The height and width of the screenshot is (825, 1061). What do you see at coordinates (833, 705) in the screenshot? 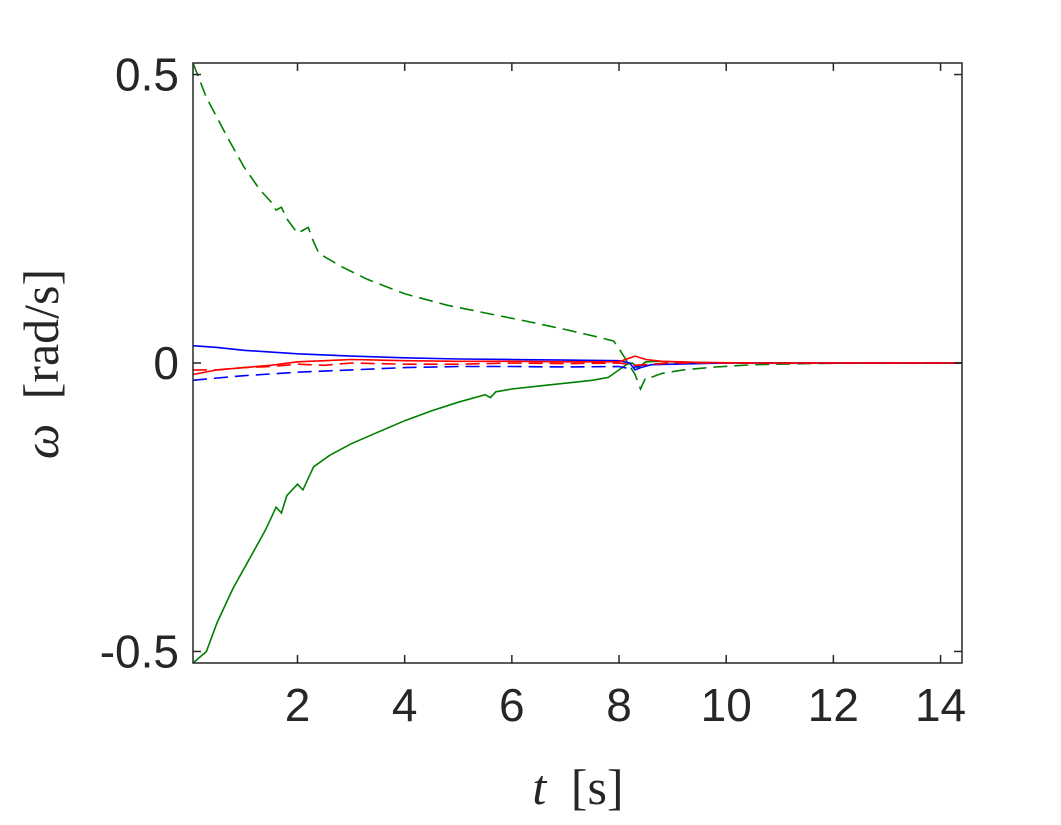
I see `x-tick-label: 12` at bounding box center [833, 705].